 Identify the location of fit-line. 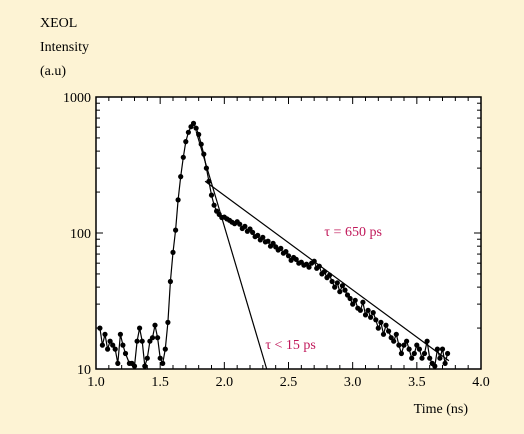
(231, 250).